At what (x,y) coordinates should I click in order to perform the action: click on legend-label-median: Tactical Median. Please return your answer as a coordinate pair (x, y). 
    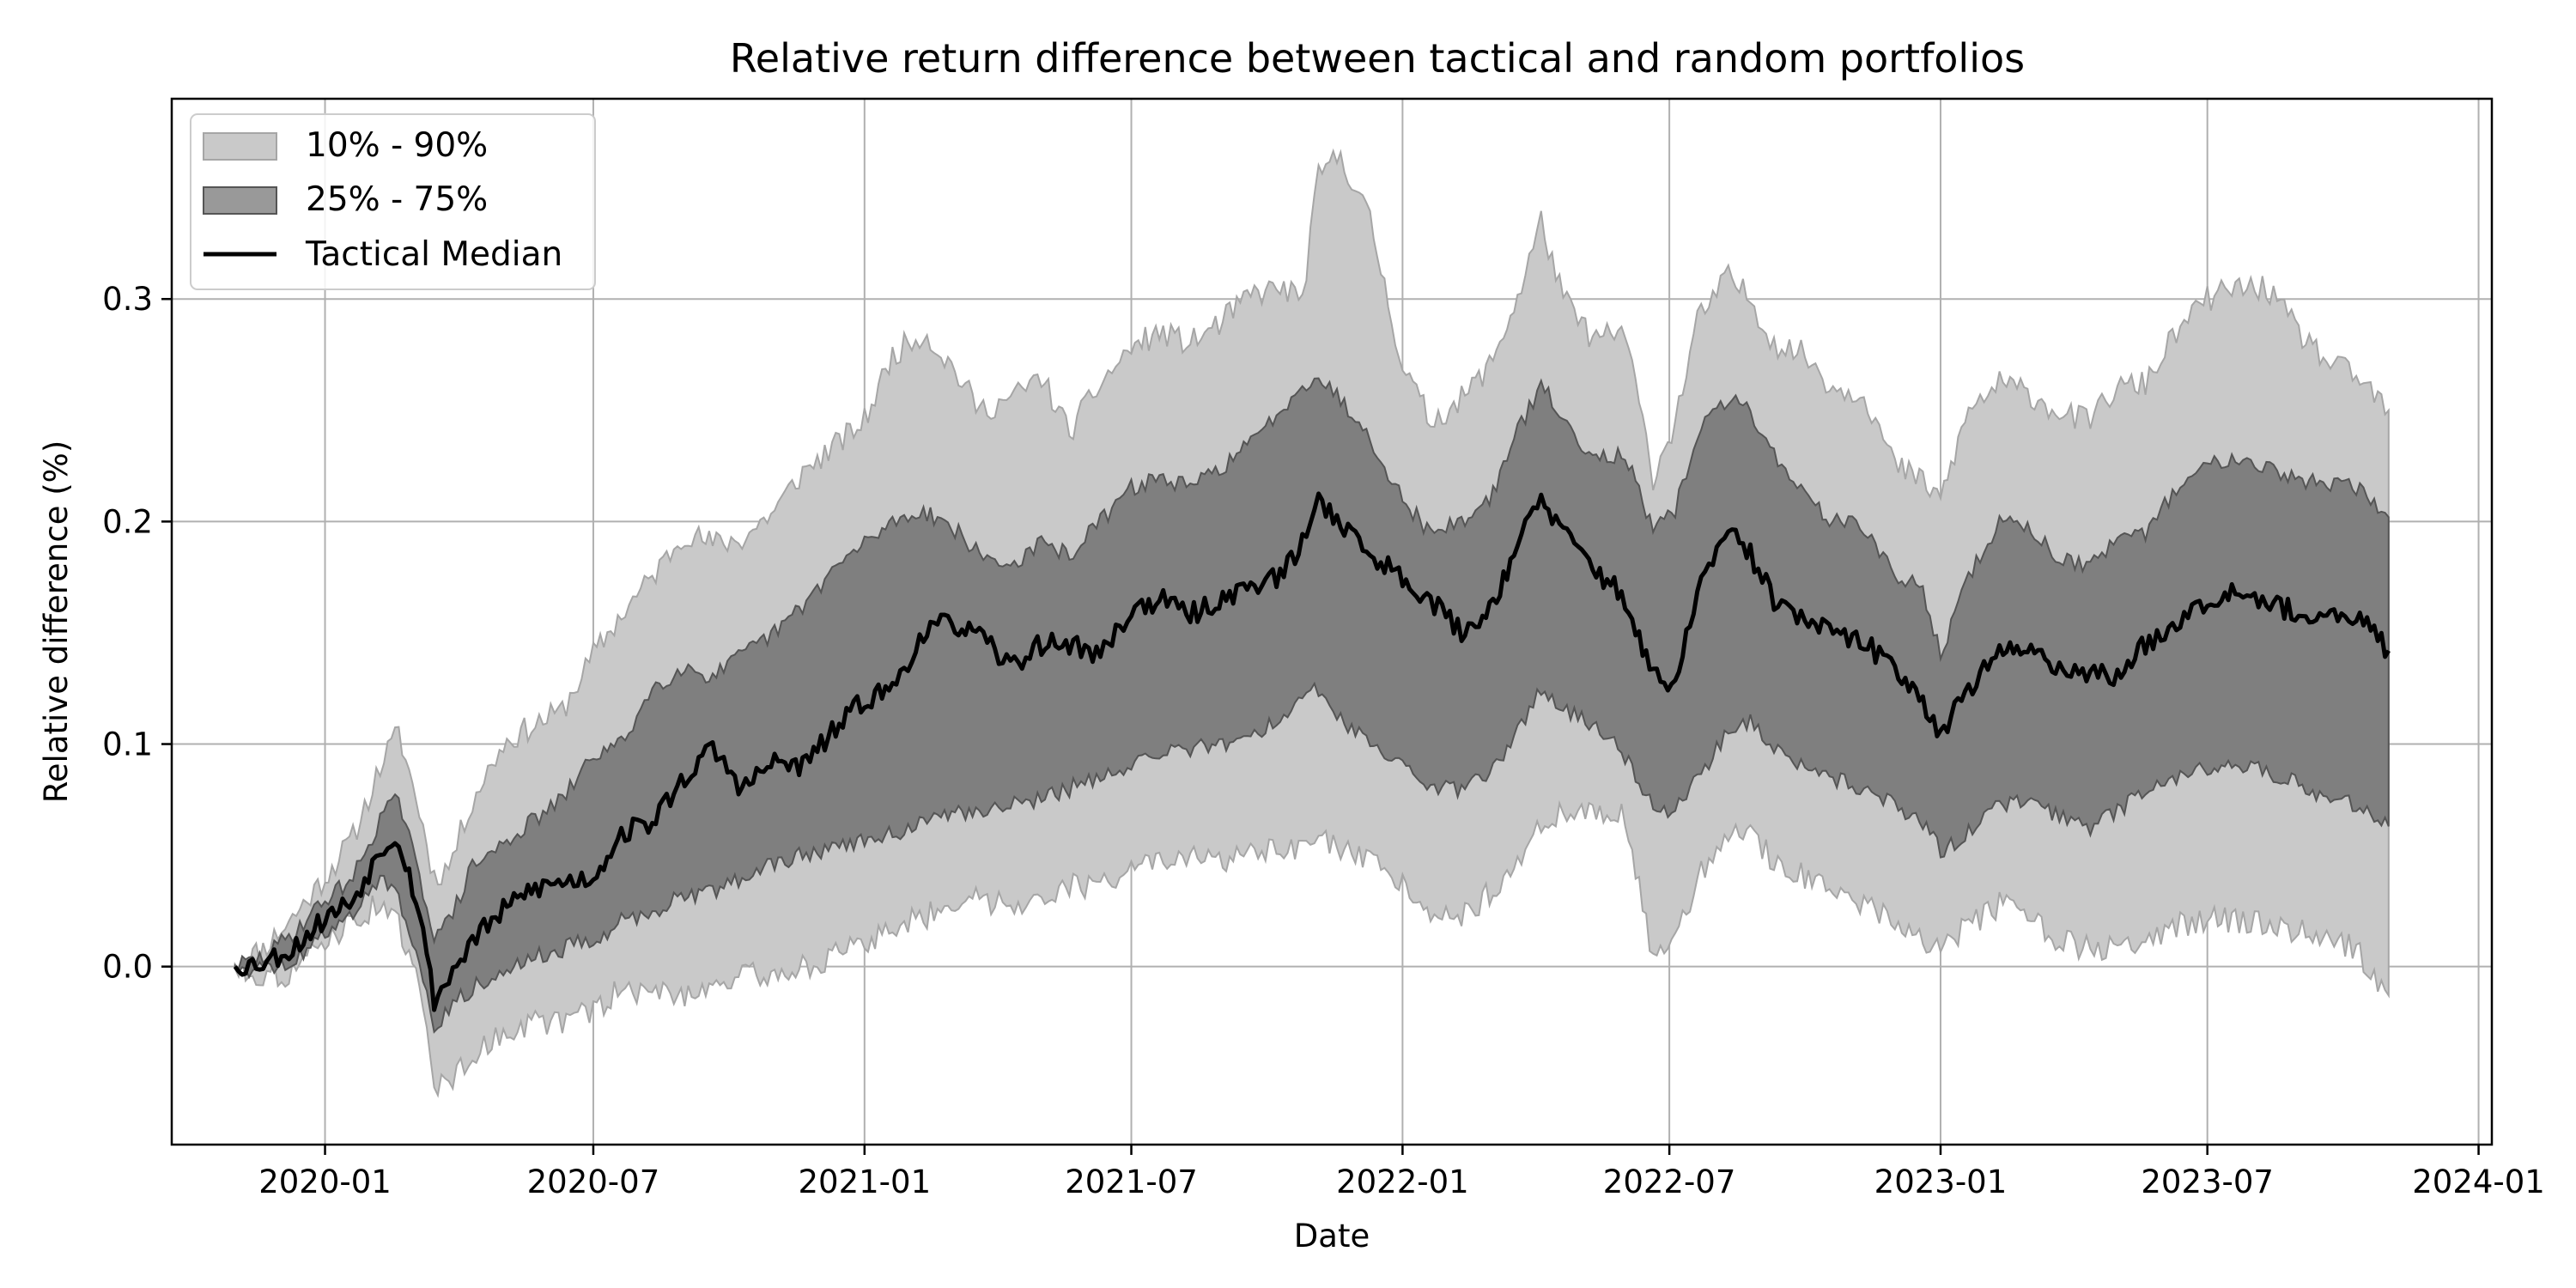
    Looking at the image, I should click on (433, 254).